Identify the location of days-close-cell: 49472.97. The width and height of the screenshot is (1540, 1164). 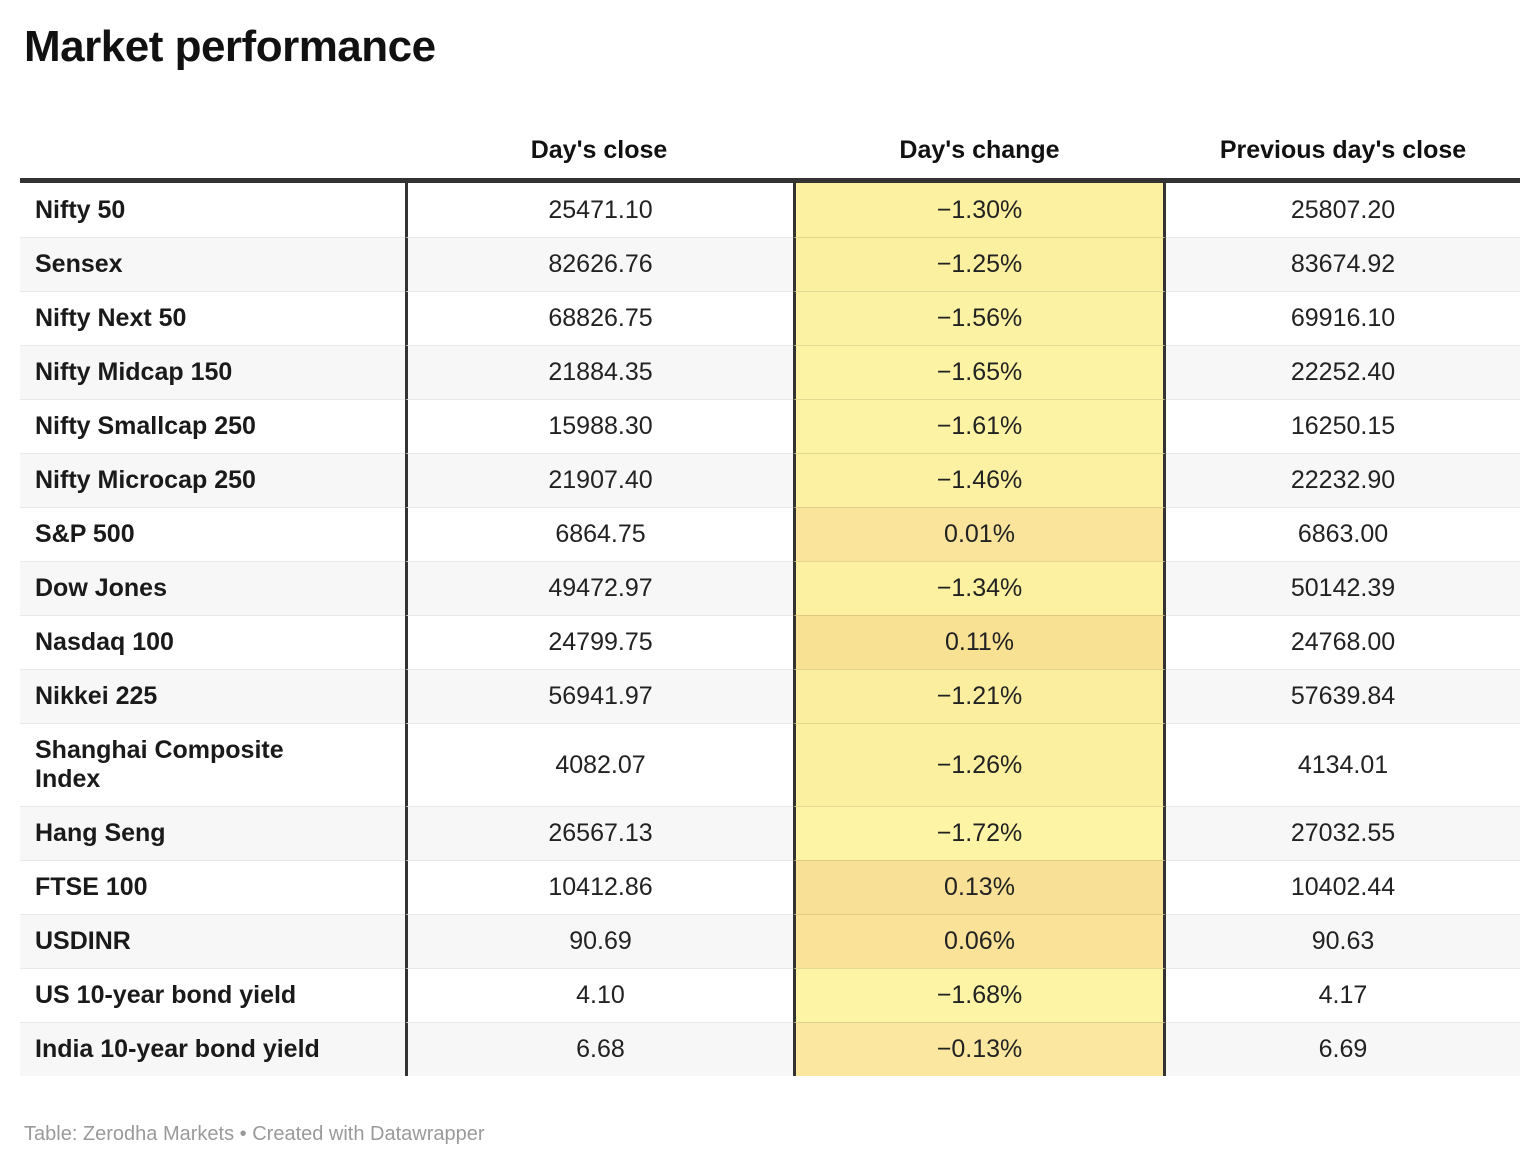
(599, 588).